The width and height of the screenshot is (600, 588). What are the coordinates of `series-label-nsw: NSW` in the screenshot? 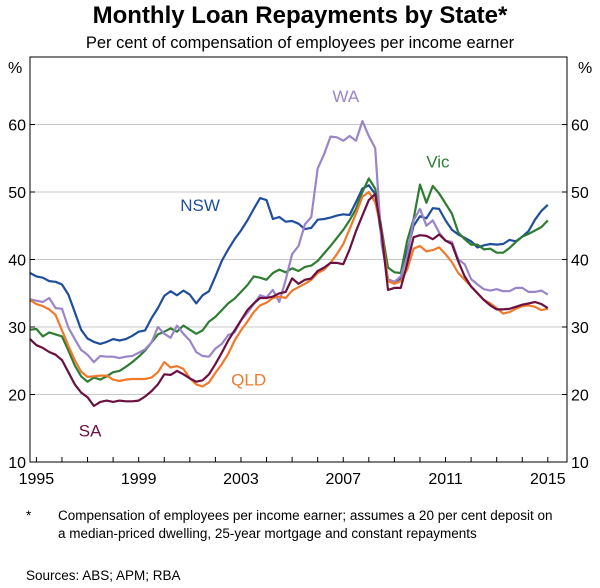 It's located at (200, 205).